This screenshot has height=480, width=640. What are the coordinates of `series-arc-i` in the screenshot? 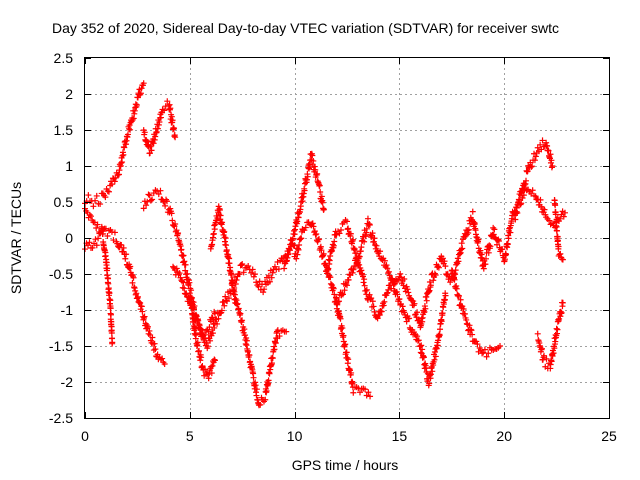 It's located at (304, 211).